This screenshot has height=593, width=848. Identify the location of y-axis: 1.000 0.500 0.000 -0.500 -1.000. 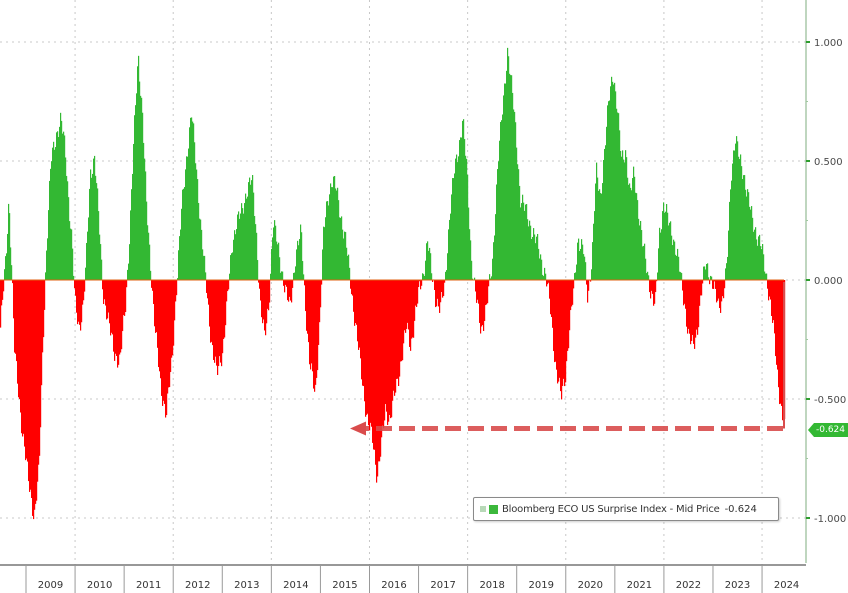
(825, 281).